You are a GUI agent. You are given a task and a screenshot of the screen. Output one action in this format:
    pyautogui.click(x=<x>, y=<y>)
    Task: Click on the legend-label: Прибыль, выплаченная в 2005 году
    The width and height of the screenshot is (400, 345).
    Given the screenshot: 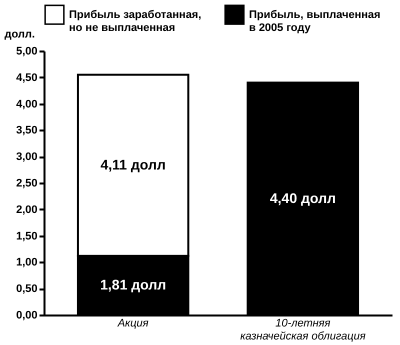 What is the action you would take?
    pyautogui.click(x=314, y=21)
    